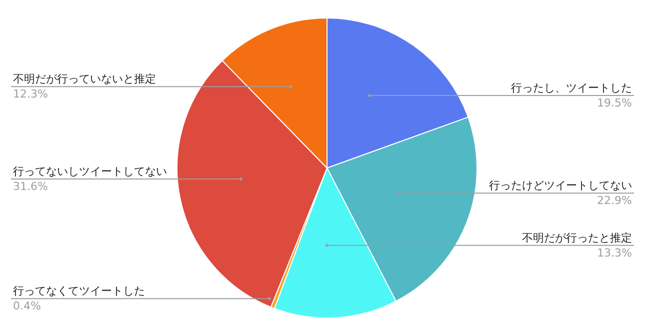 The image size is (645, 328). What do you see at coordinates (571, 88) in the screenshot?
I see `slice-label: 行ったし、ツイートした` at bounding box center [571, 88].